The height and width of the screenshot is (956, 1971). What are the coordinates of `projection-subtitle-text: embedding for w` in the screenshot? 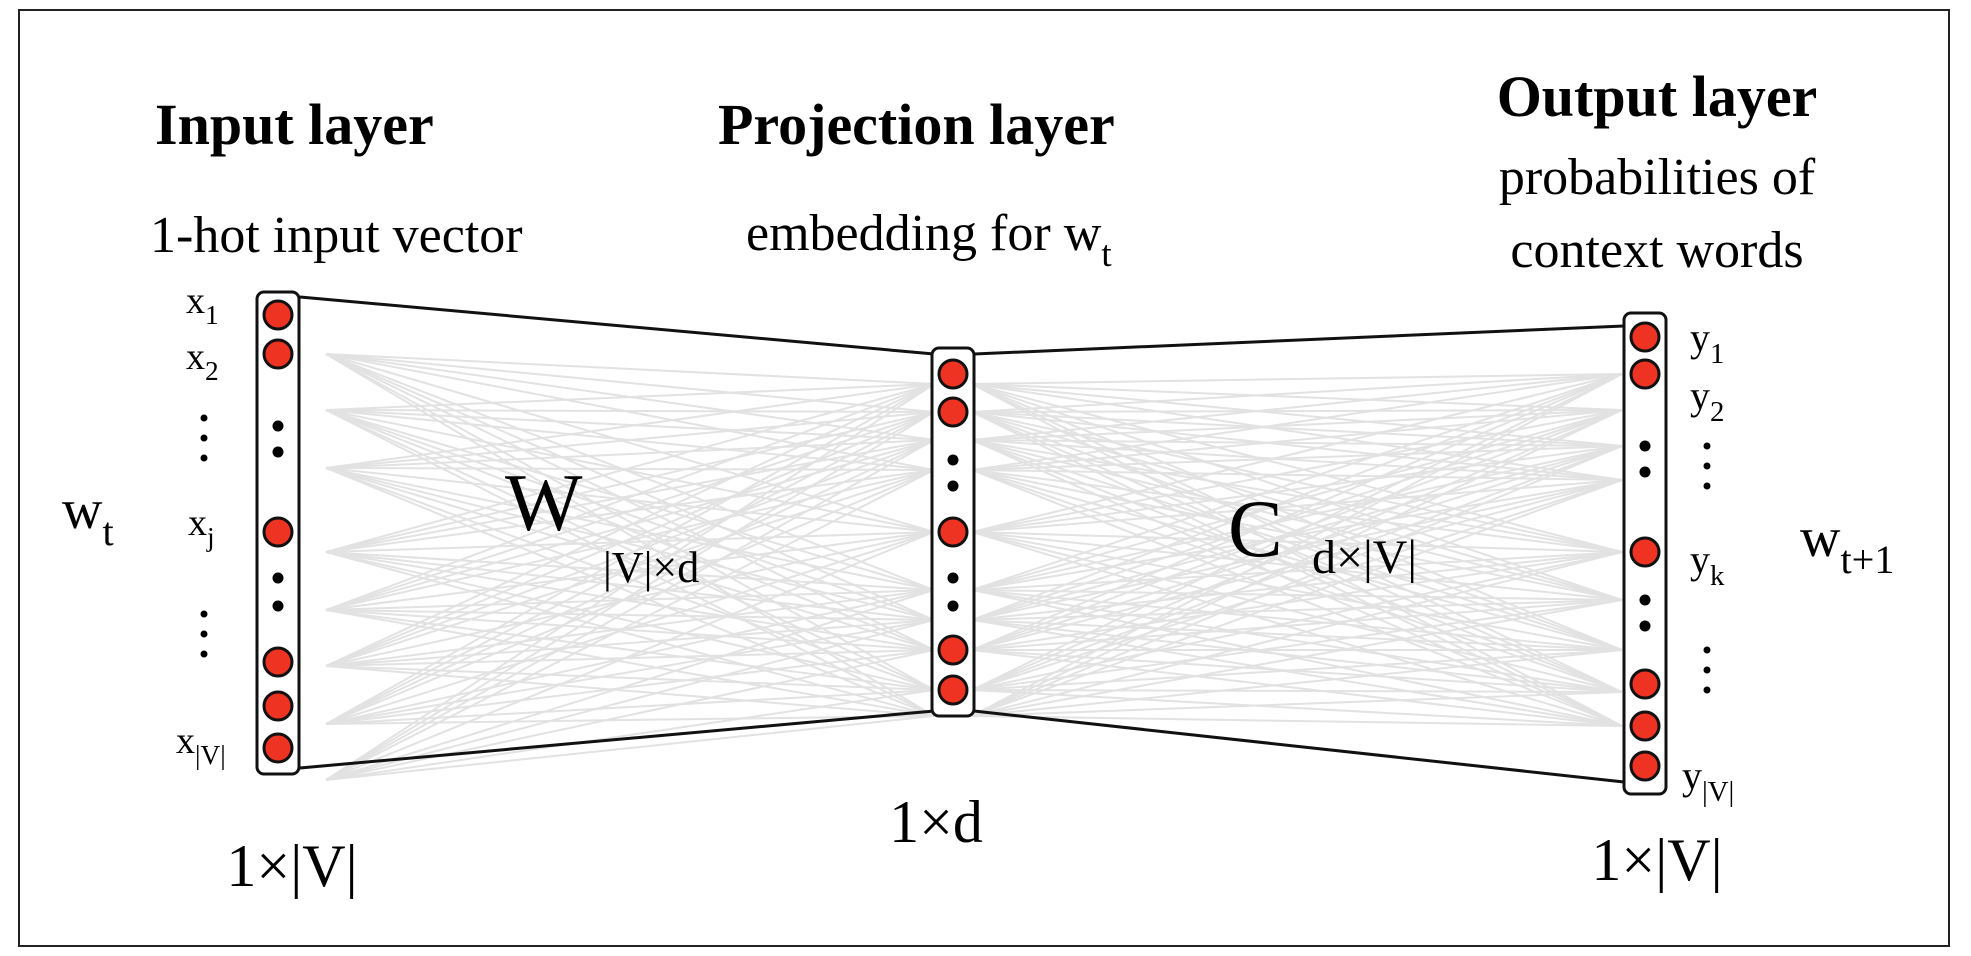 It's located at (924, 233).